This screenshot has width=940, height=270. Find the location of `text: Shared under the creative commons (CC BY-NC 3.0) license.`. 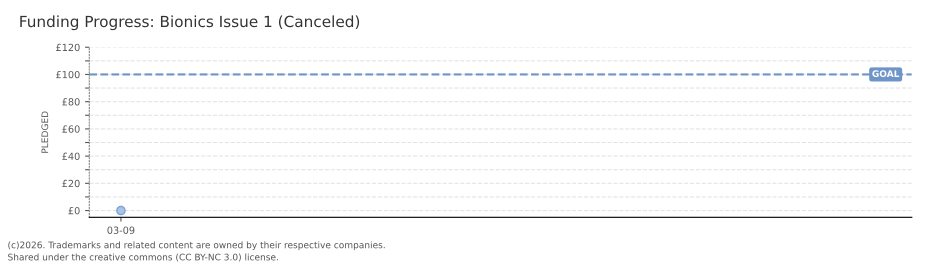

text: Shared under the creative commons (CC BY-NC 3.0) license. is located at coordinates (143, 257).